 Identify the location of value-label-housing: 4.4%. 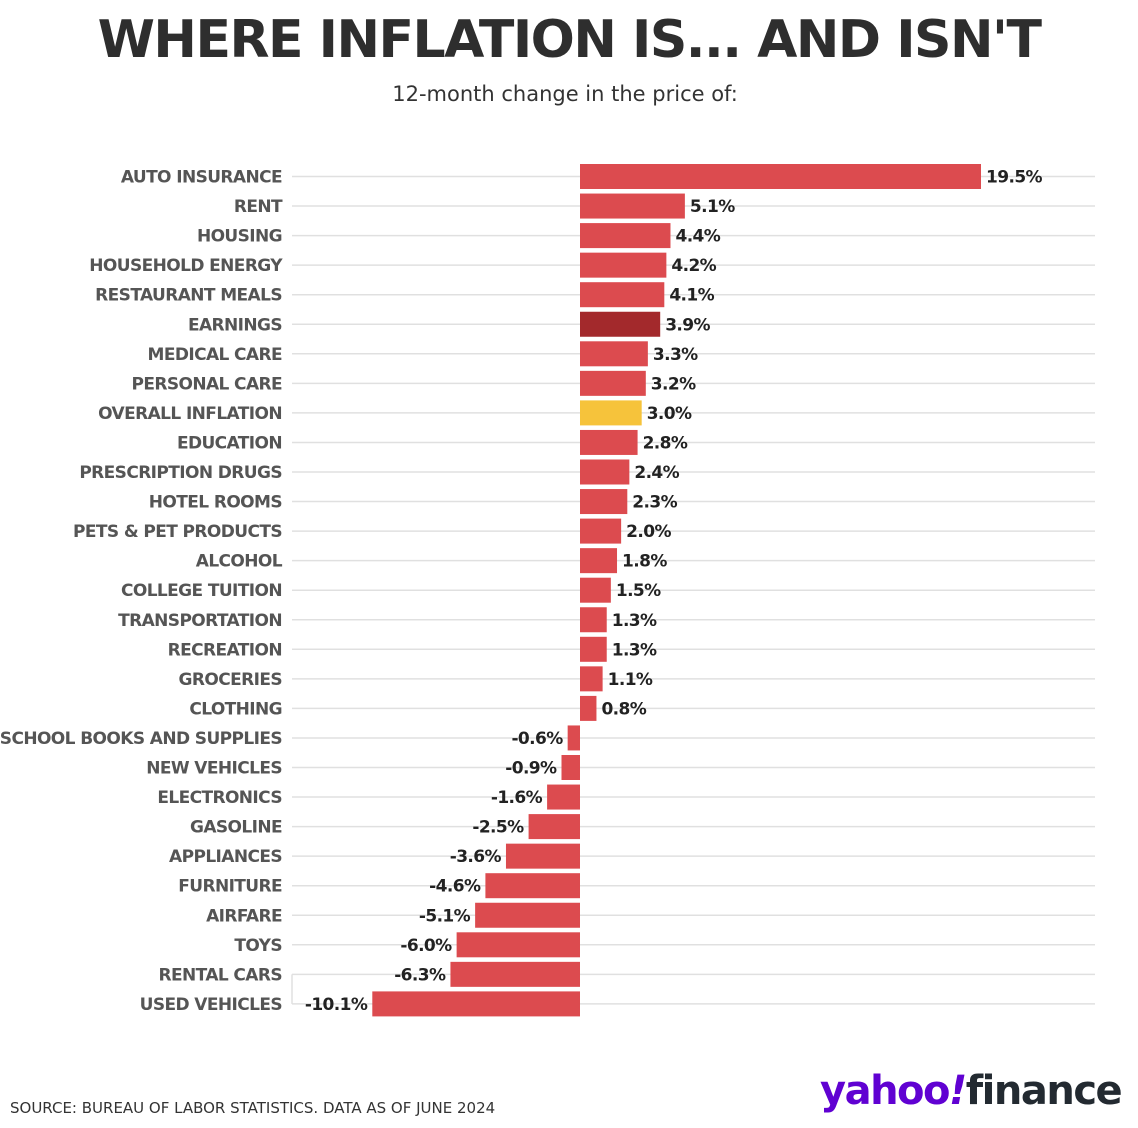
(697, 237).